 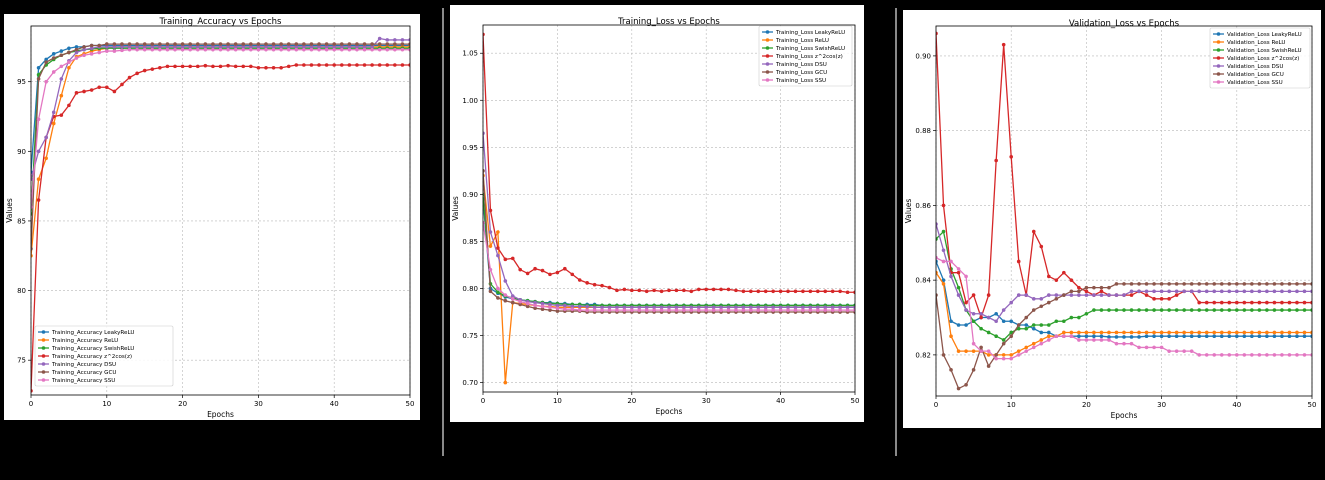 What do you see at coordinates (1011, 405) in the screenshot?
I see `x-tick-label: 10` at bounding box center [1011, 405].